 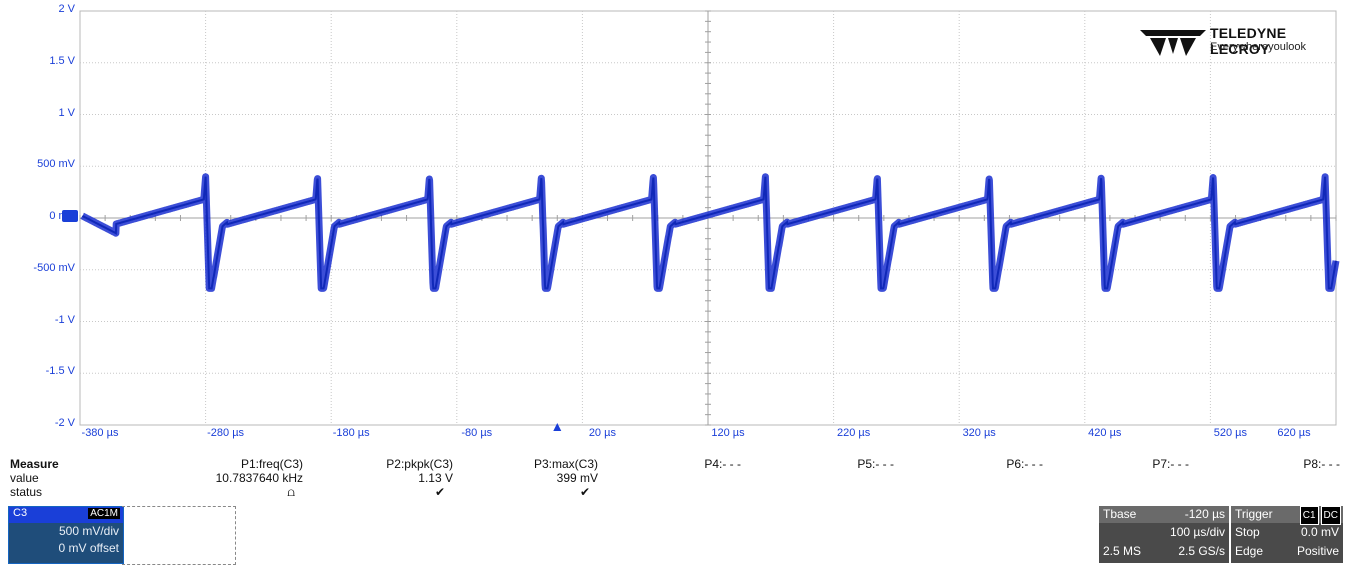 What do you see at coordinates (1287, 534) in the screenshot?
I see `trigger-descriptor: Trigger C1 DC Stop 0.0 mV Edge Positive` at bounding box center [1287, 534].